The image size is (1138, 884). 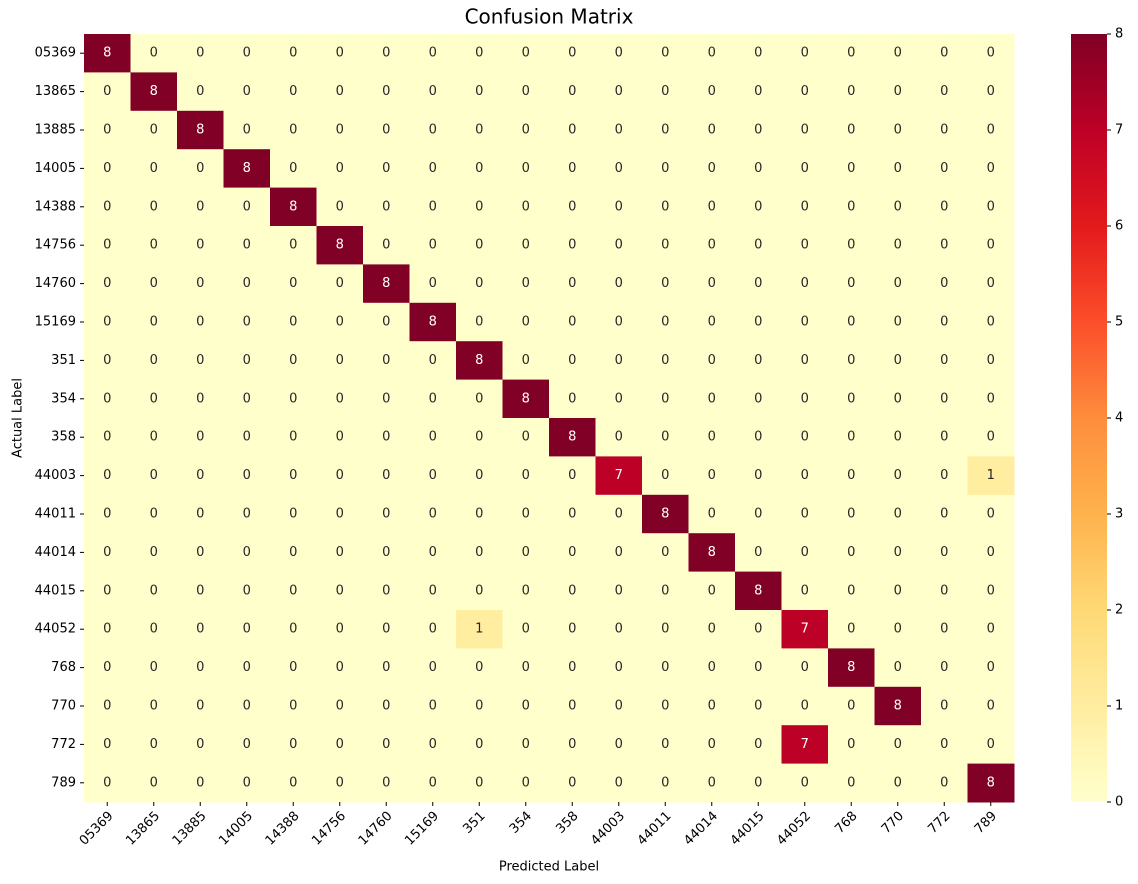 What do you see at coordinates (55, 322) in the screenshot?
I see `y-tick-label: 15169` at bounding box center [55, 322].